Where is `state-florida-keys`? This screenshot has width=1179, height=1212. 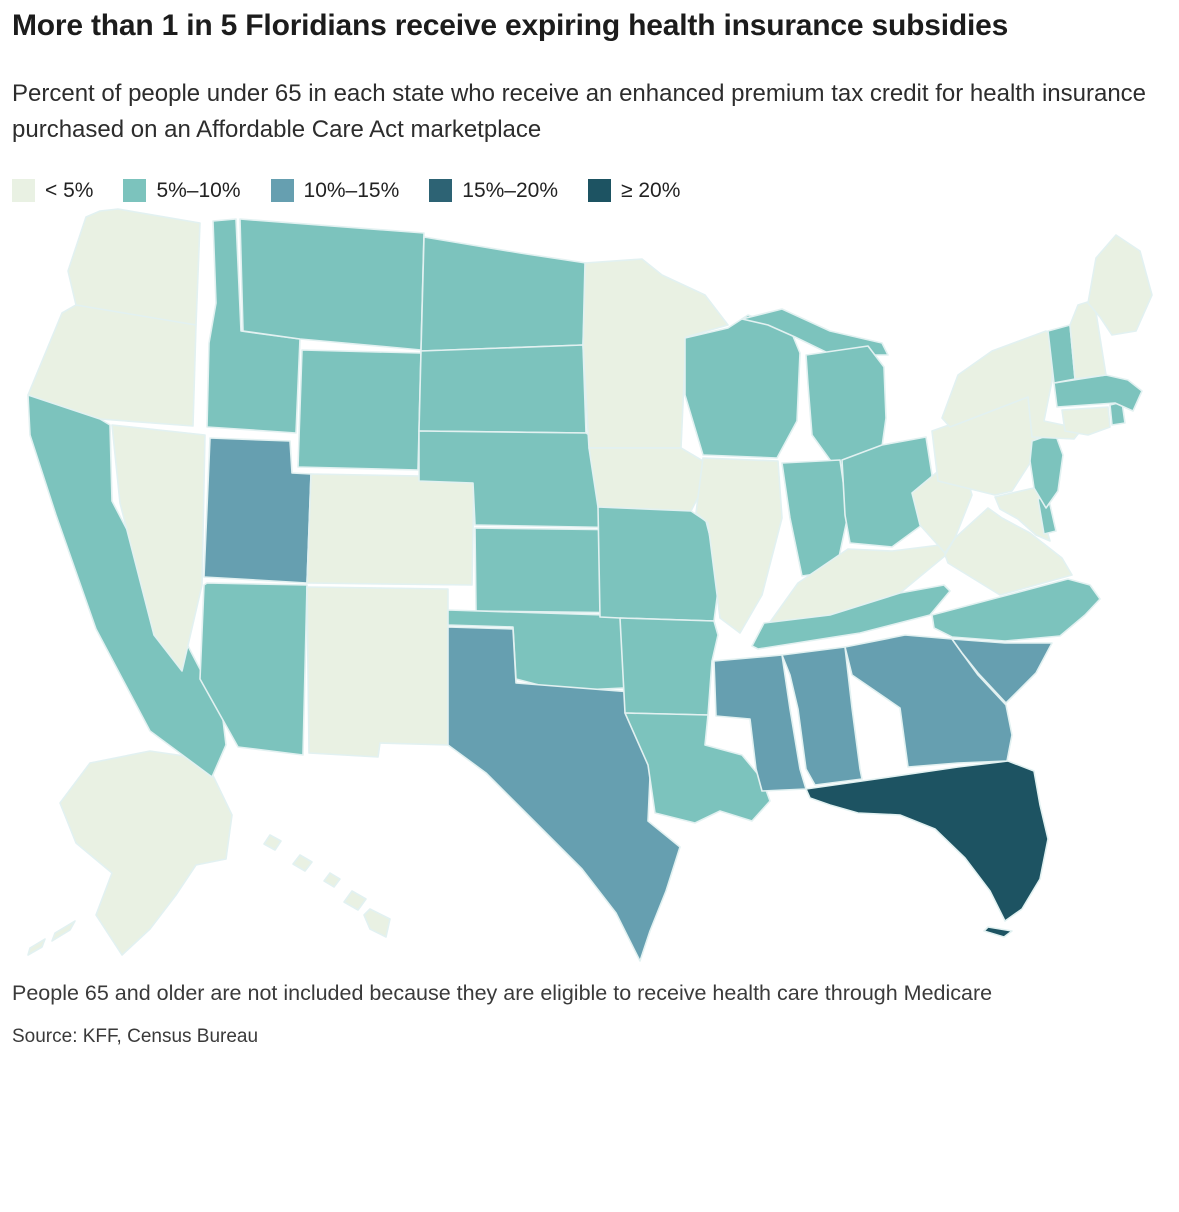 state-florida-keys is located at coordinates (998, 931).